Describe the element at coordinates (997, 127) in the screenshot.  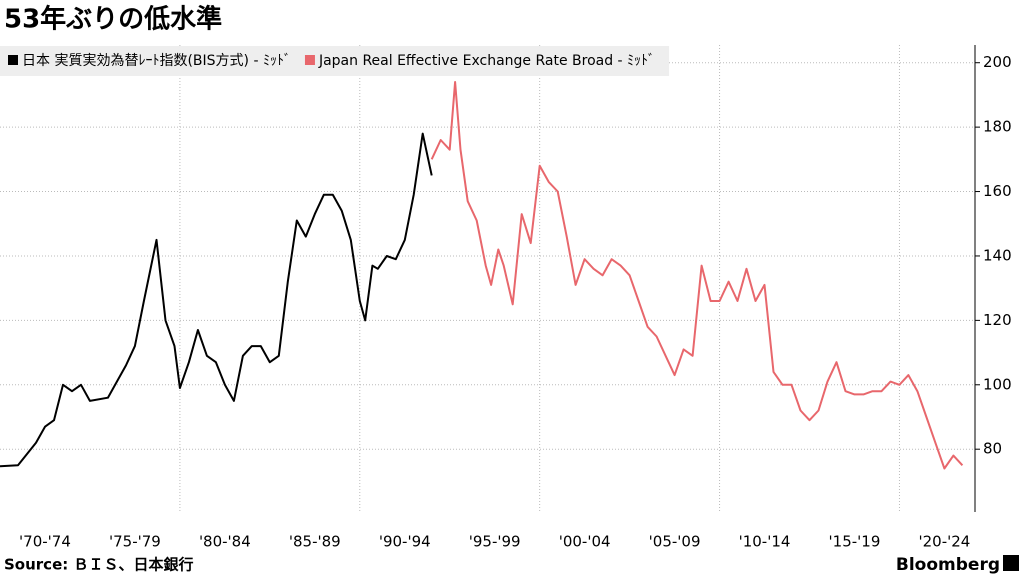
I see `y-tick-label: 180` at that location.